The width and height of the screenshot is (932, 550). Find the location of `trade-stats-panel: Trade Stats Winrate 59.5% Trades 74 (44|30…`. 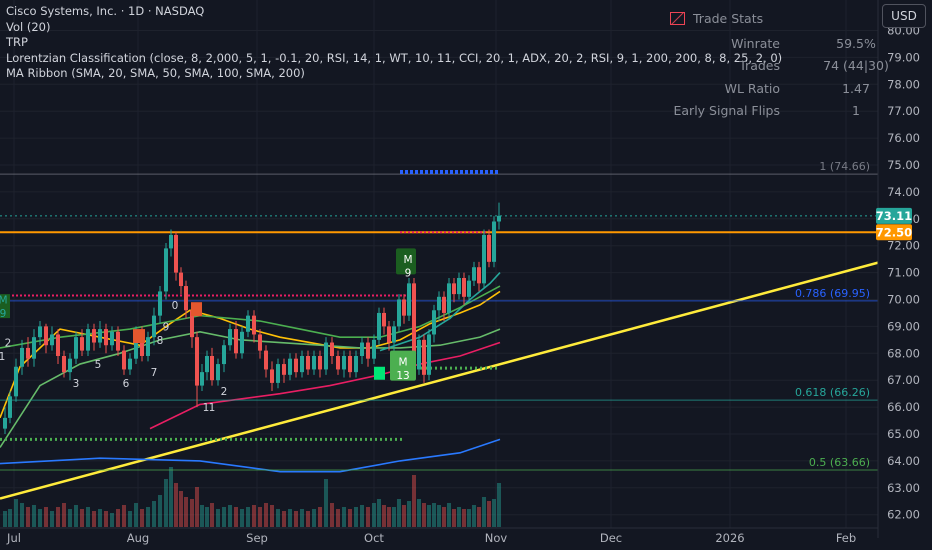

trade-stats-panel: Trade Stats Winrate 59.5% Trades 74 (44|30… is located at coordinates (783, 65).